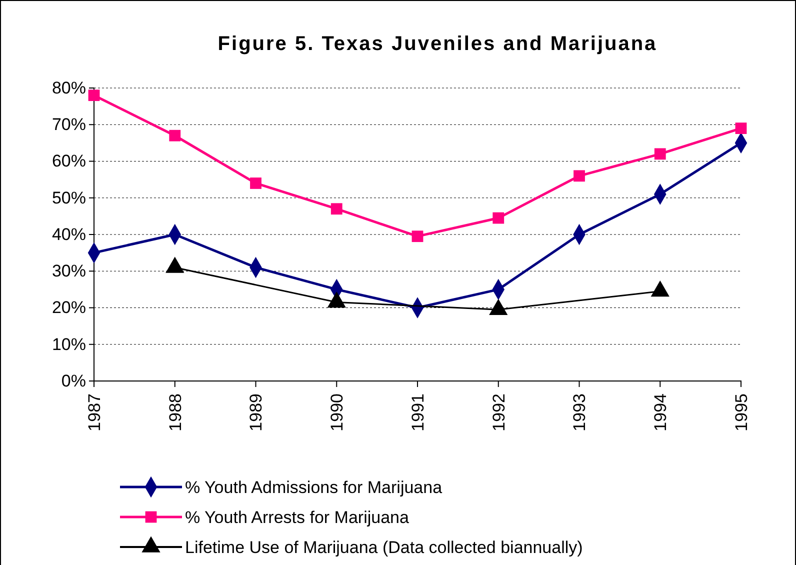 The height and width of the screenshot is (565, 796). Describe the element at coordinates (256, 413) in the screenshot. I see `x-tick-label: 1989` at that location.